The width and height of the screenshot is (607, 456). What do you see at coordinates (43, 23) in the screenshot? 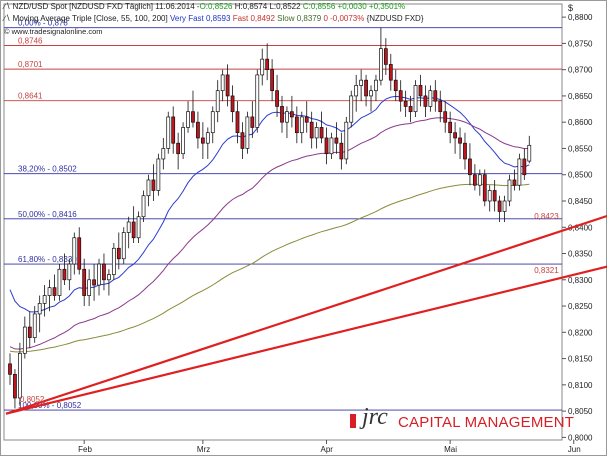
I see `fib-level-label: 0,00% - 0,878` at bounding box center [43, 23].